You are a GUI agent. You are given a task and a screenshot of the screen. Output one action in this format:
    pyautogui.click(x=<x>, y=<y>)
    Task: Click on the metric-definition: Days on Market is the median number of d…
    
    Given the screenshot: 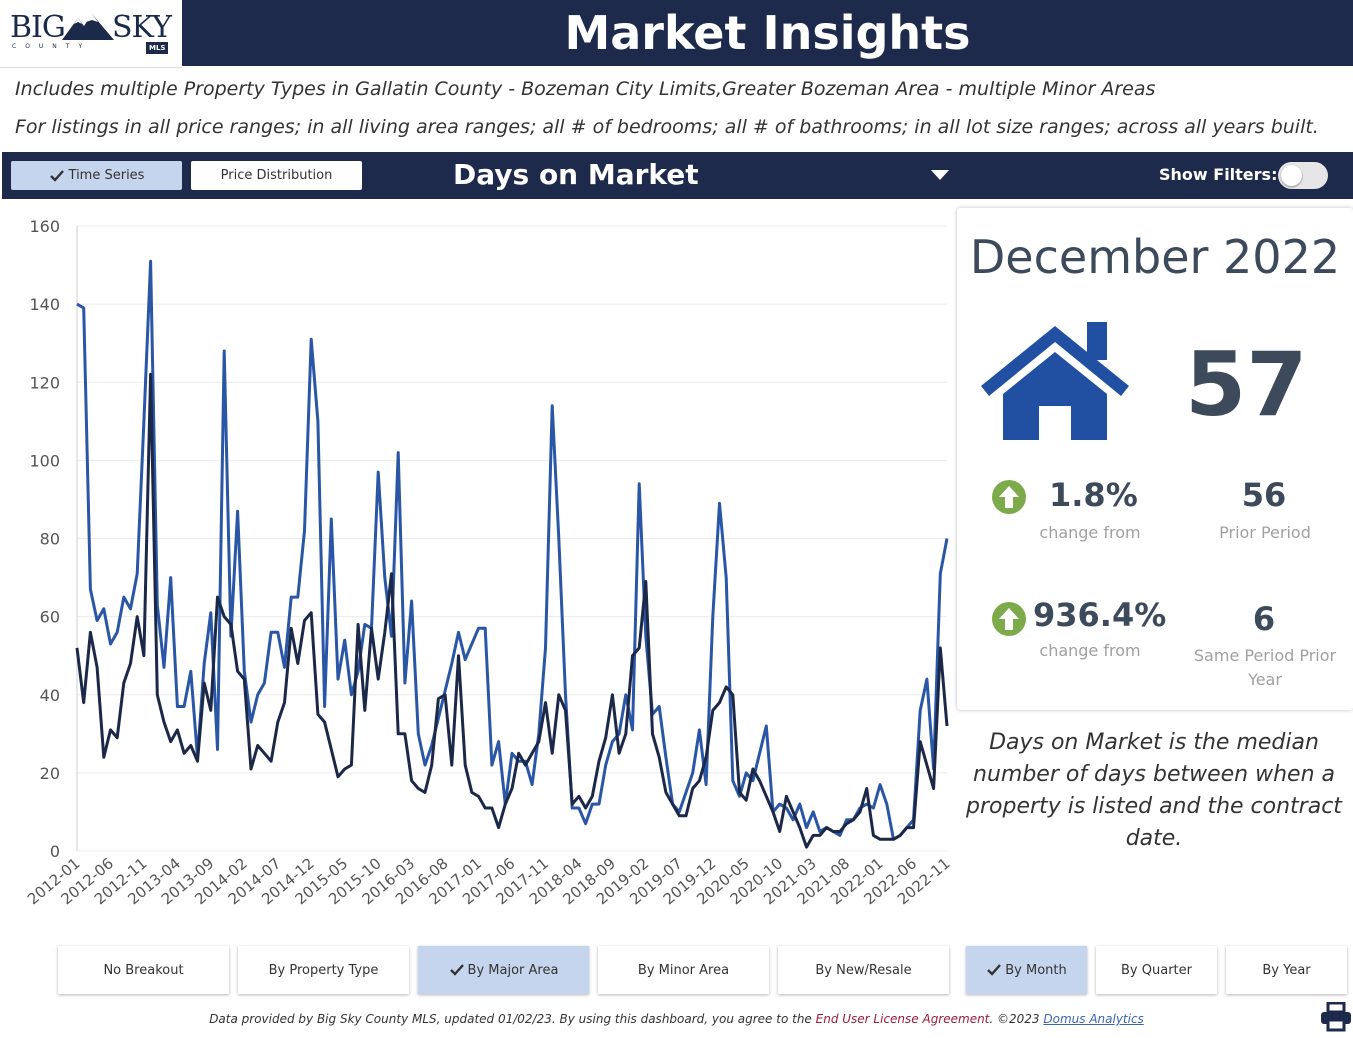 What is the action you would take?
    pyautogui.click(x=1154, y=790)
    